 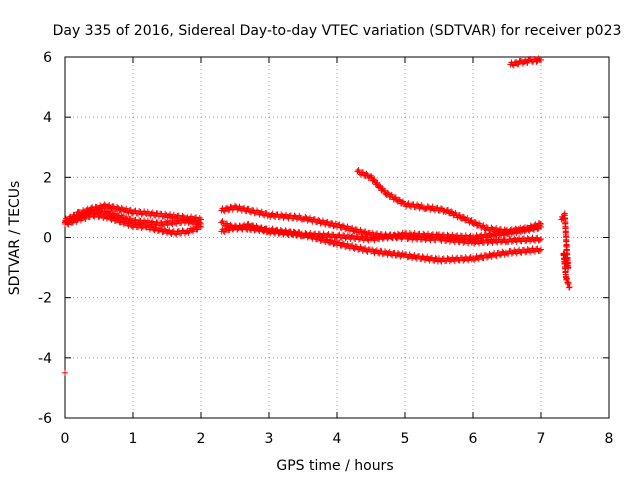 I want to click on x-tick-label: 0, so click(x=65, y=439).